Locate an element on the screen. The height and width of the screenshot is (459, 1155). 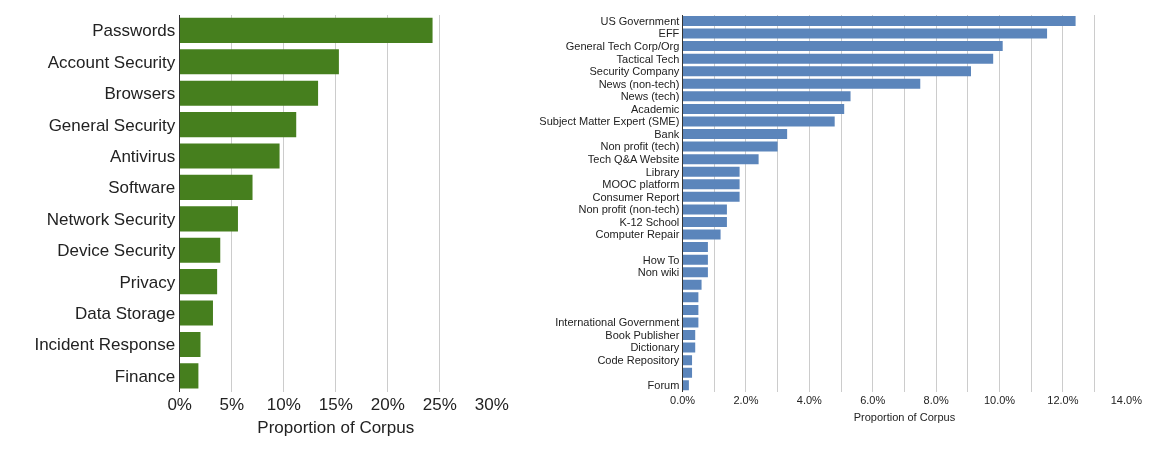
y-tick-label: Finance is located at coordinates (145, 376).